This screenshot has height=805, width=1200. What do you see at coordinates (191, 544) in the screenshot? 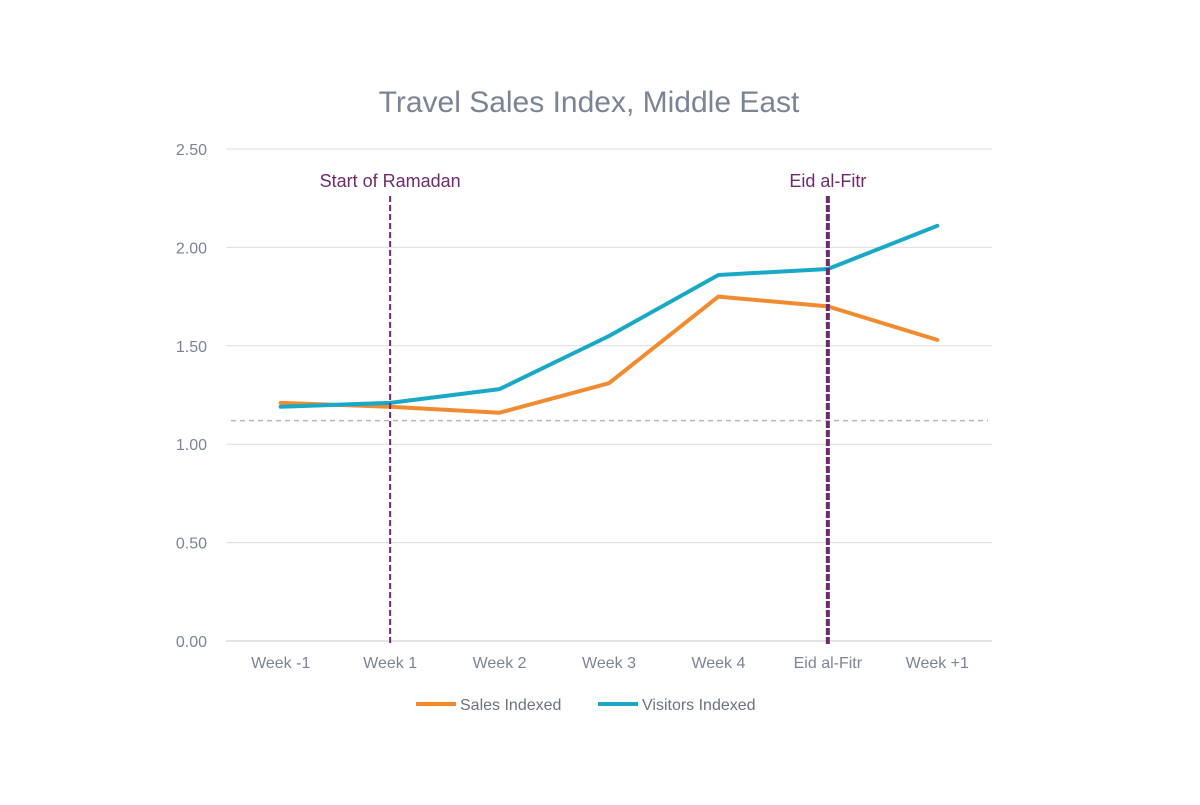
I see `y-tick-label: 0.50` at bounding box center [191, 544].